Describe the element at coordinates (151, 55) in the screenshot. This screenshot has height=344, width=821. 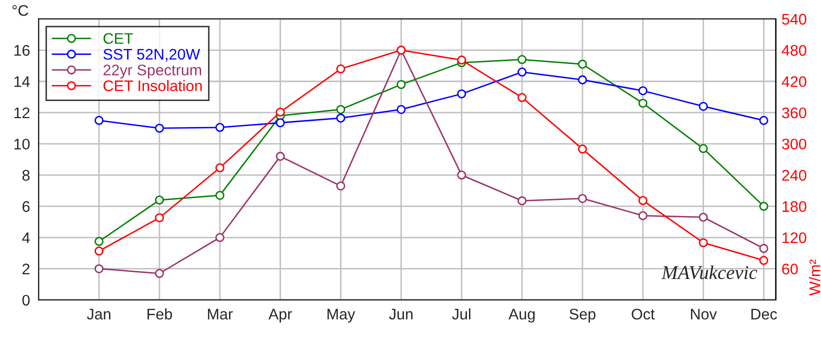
I see `legend-label: SST 52N,20W` at that location.